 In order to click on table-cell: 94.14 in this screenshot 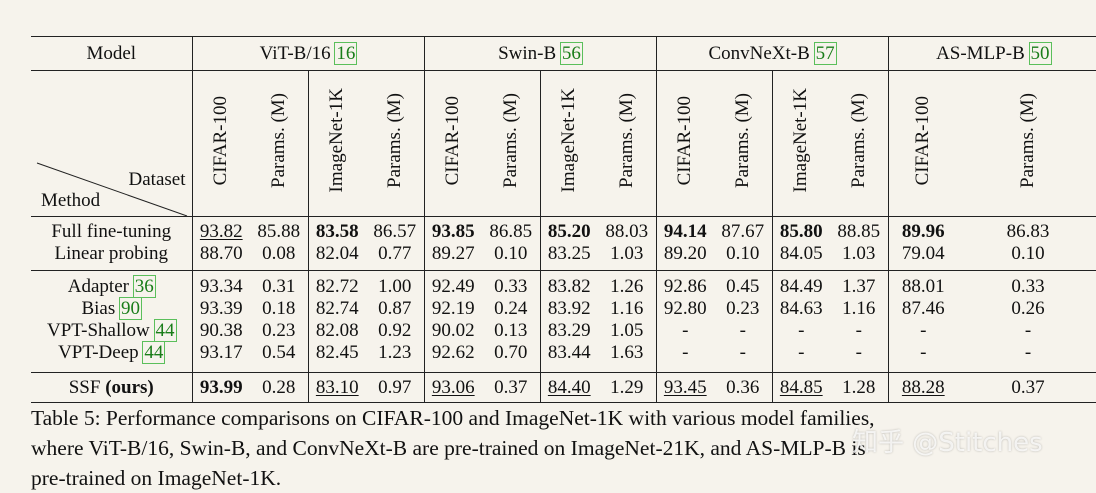, I will do `click(685, 229)`.